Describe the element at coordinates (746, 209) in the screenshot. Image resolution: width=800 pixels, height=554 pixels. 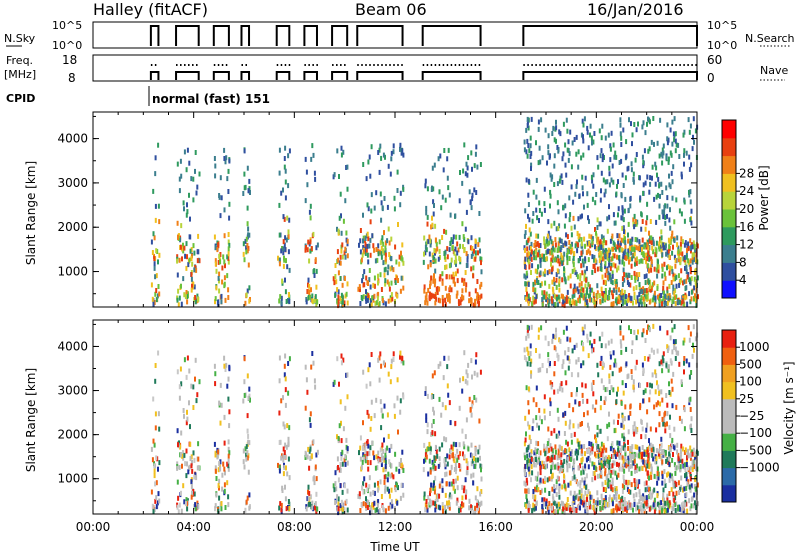
I see `power-colorbar-tick-label: 20` at that location.